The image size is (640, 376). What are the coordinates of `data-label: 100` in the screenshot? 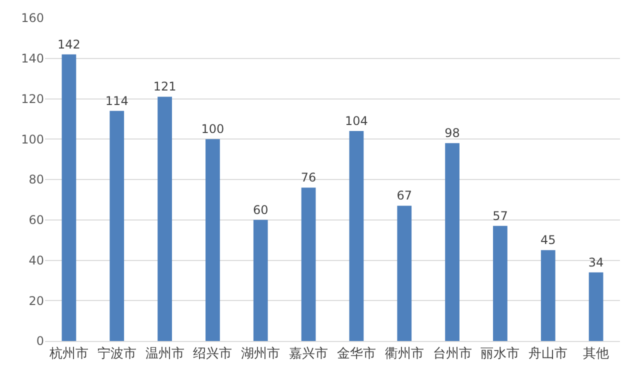 It's located at (212, 129).